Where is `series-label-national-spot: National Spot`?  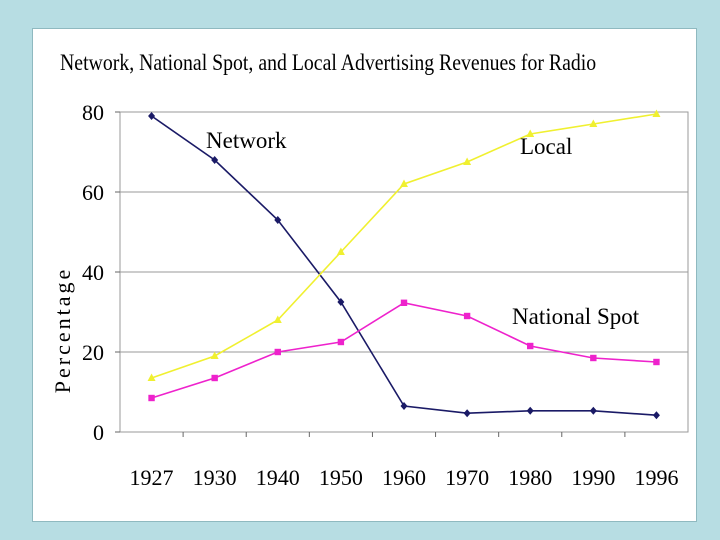
series-label-national-spot: National Spot is located at coordinates (576, 316).